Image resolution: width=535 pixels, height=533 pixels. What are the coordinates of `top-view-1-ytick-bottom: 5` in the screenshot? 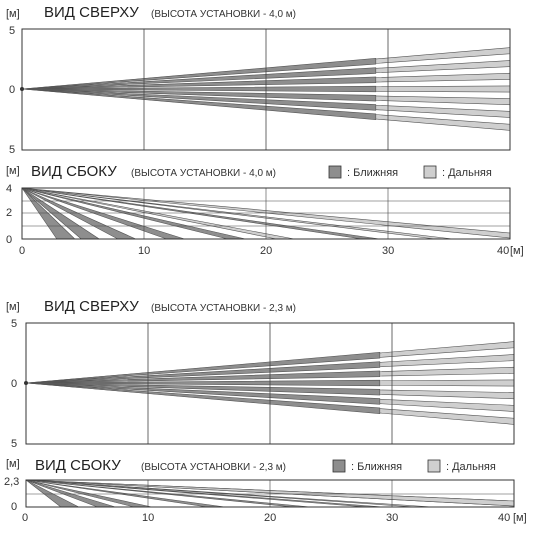 It's located at (12, 150).